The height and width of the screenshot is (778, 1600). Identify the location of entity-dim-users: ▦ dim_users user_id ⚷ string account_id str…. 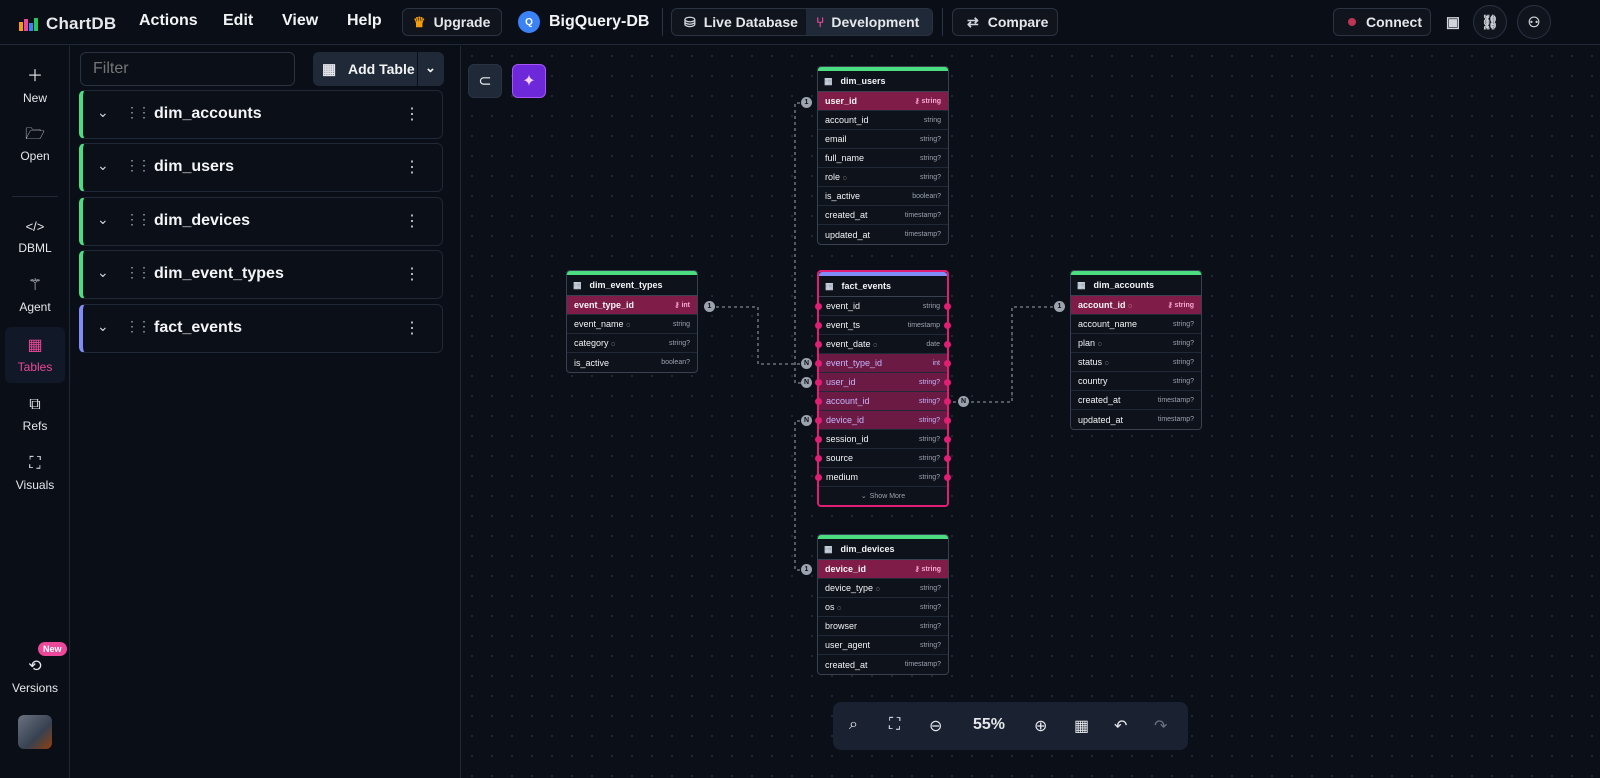
(883, 155).